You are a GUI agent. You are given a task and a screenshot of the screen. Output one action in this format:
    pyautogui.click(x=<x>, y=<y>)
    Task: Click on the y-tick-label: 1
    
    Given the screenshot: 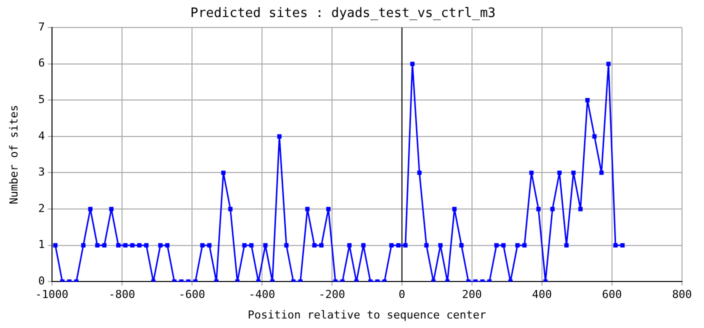 What is the action you would take?
    pyautogui.click(x=41, y=245)
    